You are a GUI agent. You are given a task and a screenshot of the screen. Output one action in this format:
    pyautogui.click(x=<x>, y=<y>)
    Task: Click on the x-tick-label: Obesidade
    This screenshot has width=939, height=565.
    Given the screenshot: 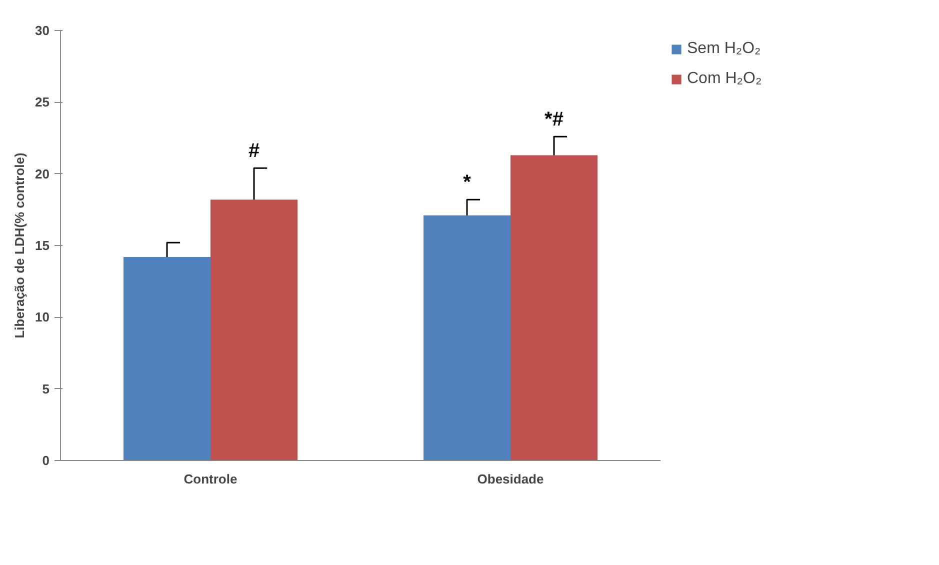 What is the action you would take?
    pyautogui.click(x=510, y=479)
    